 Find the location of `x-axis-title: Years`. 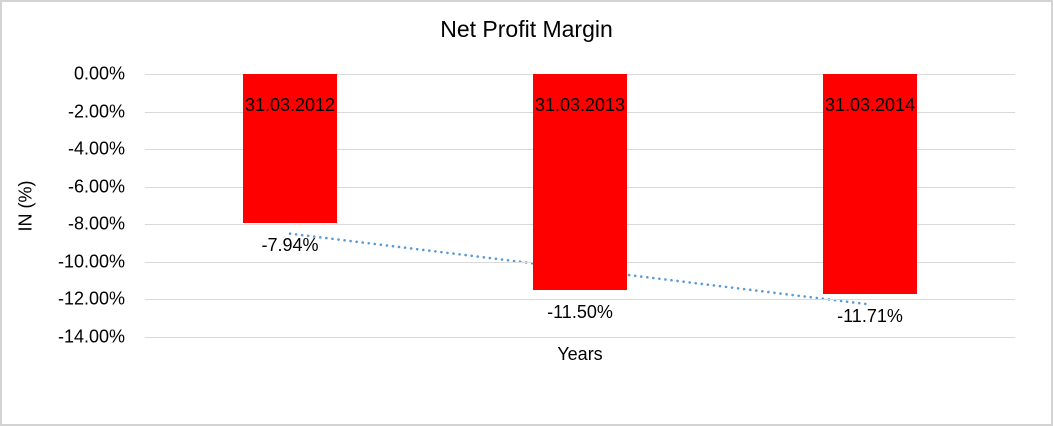

x-axis-title: Years is located at coordinates (580, 354).